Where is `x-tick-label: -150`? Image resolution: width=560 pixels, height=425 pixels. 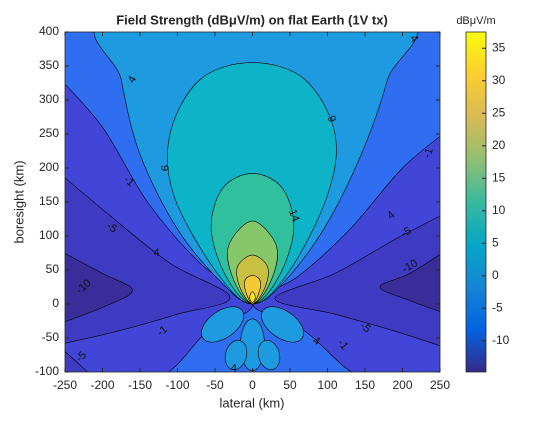
x-tick-label: -150 is located at coordinates (140, 385).